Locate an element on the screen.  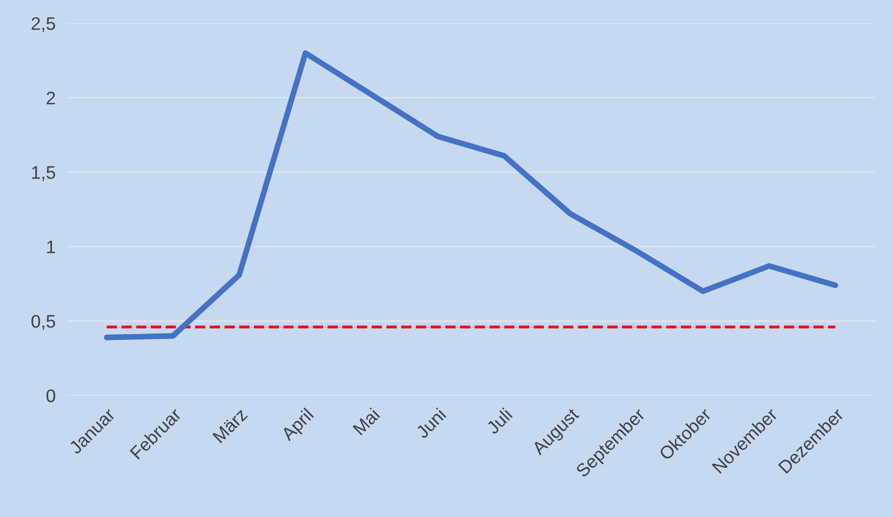
y-tick-label: 1 is located at coordinates (51, 247).